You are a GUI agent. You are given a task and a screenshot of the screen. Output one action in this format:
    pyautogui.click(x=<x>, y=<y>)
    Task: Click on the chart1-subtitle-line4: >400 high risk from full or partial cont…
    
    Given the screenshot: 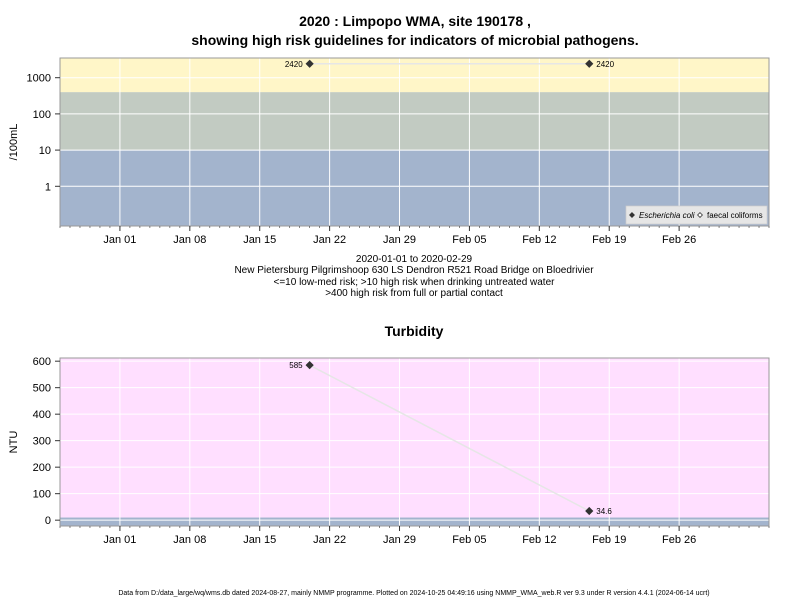 What is the action you would take?
    pyautogui.click(x=414, y=293)
    